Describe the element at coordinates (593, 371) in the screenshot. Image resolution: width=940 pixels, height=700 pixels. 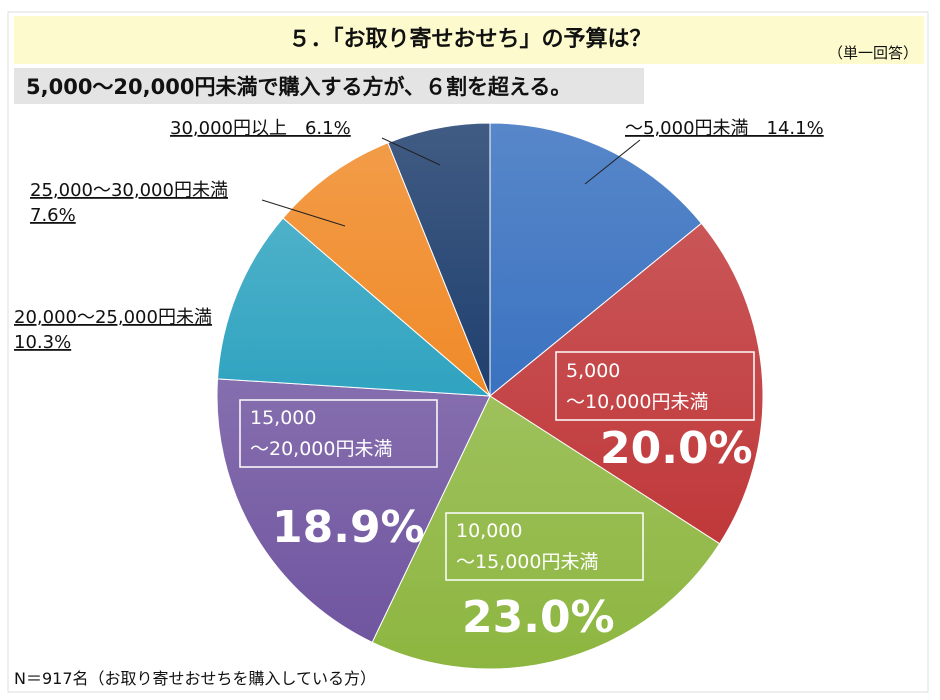
I see `label-5000-10000: 5,000` at that location.